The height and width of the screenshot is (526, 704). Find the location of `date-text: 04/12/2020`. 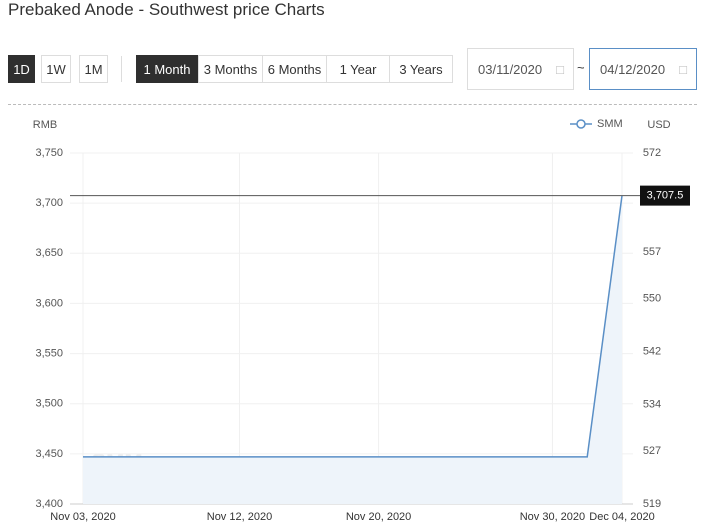

date-text: 04/12/2020 is located at coordinates (633, 69).